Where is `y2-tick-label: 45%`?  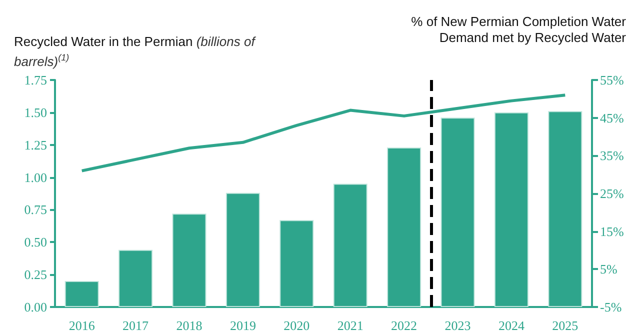 y2-tick-label: 45% is located at coordinates (612, 118).